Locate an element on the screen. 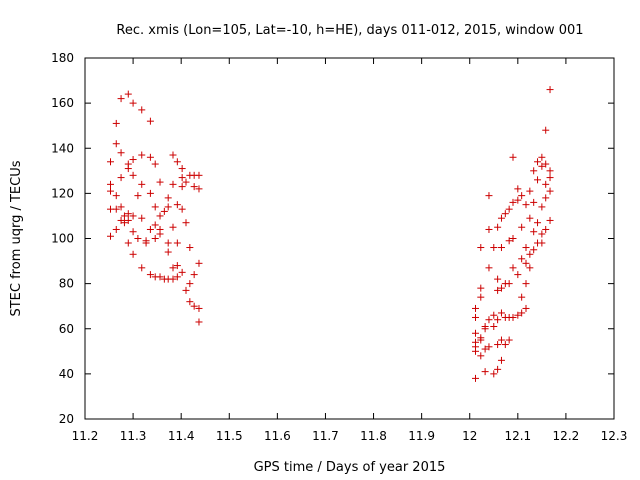 Image resolution: width=640 pixels, height=480 pixels. y-tick-label: 40 is located at coordinates (66, 374).